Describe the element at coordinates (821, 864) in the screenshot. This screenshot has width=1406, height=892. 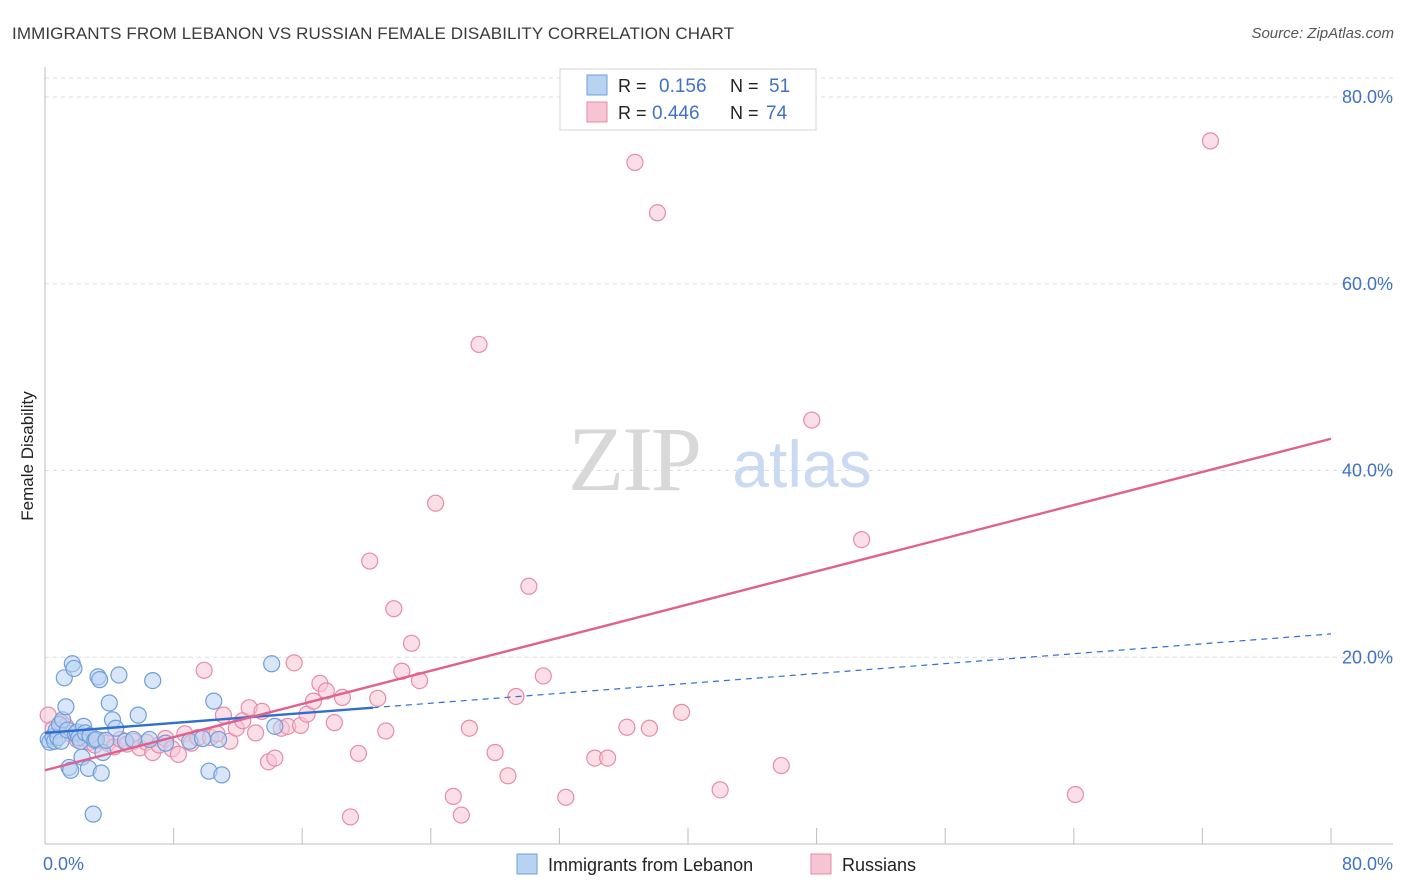
I see `legend-swatch-russians` at that location.